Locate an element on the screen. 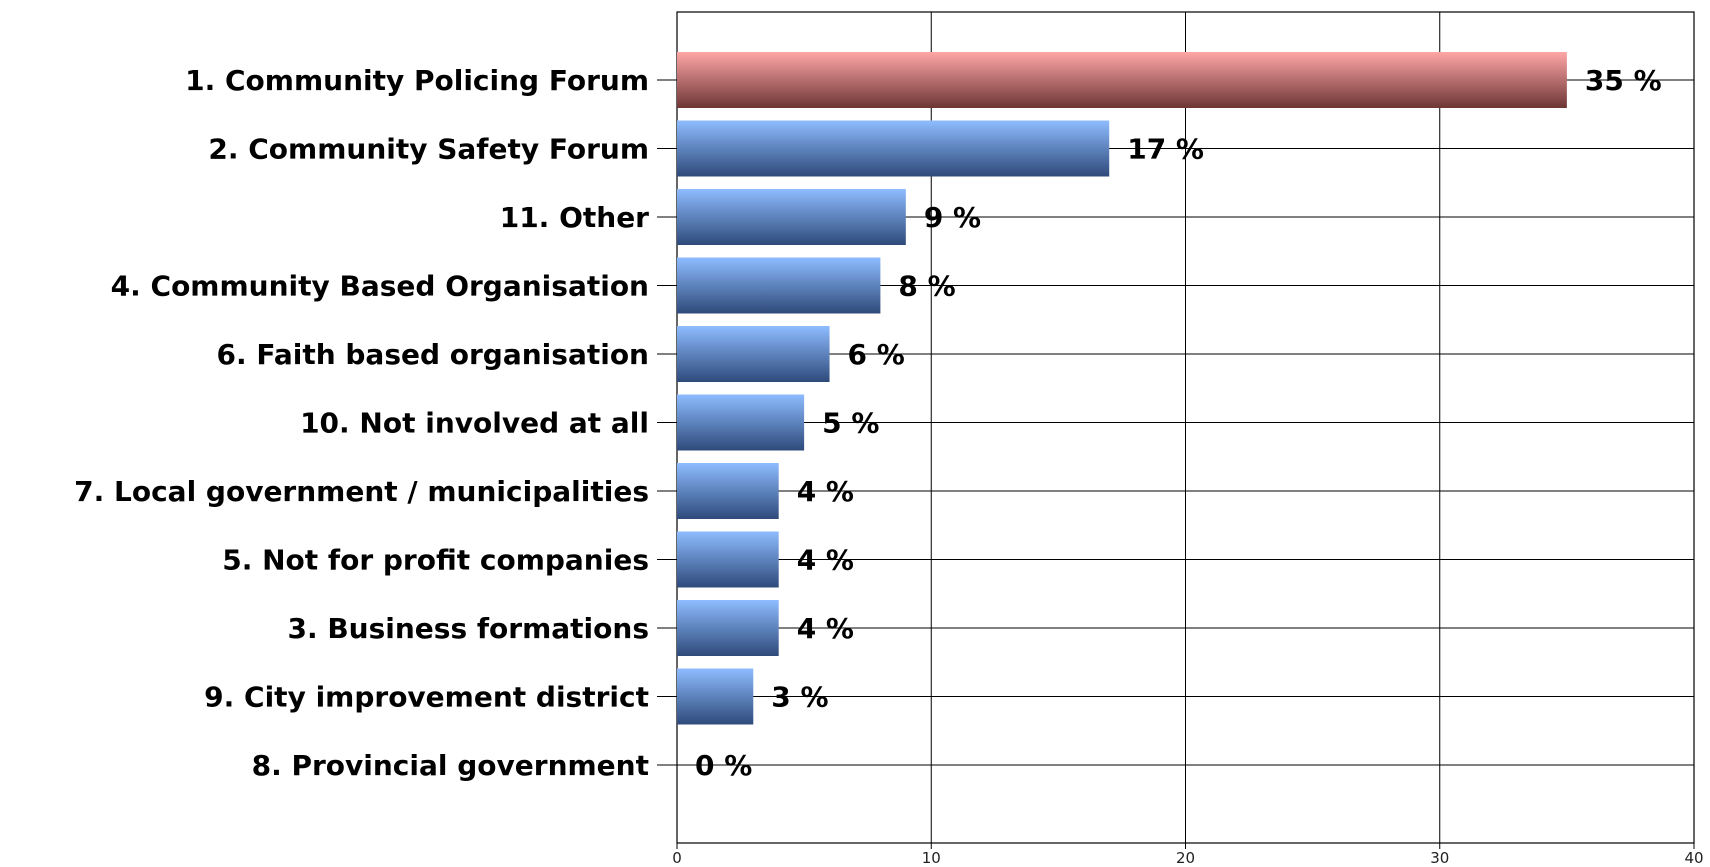 This screenshot has height=867, width=1710. x-tick-label: 0 is located at coordinates (677, 858).